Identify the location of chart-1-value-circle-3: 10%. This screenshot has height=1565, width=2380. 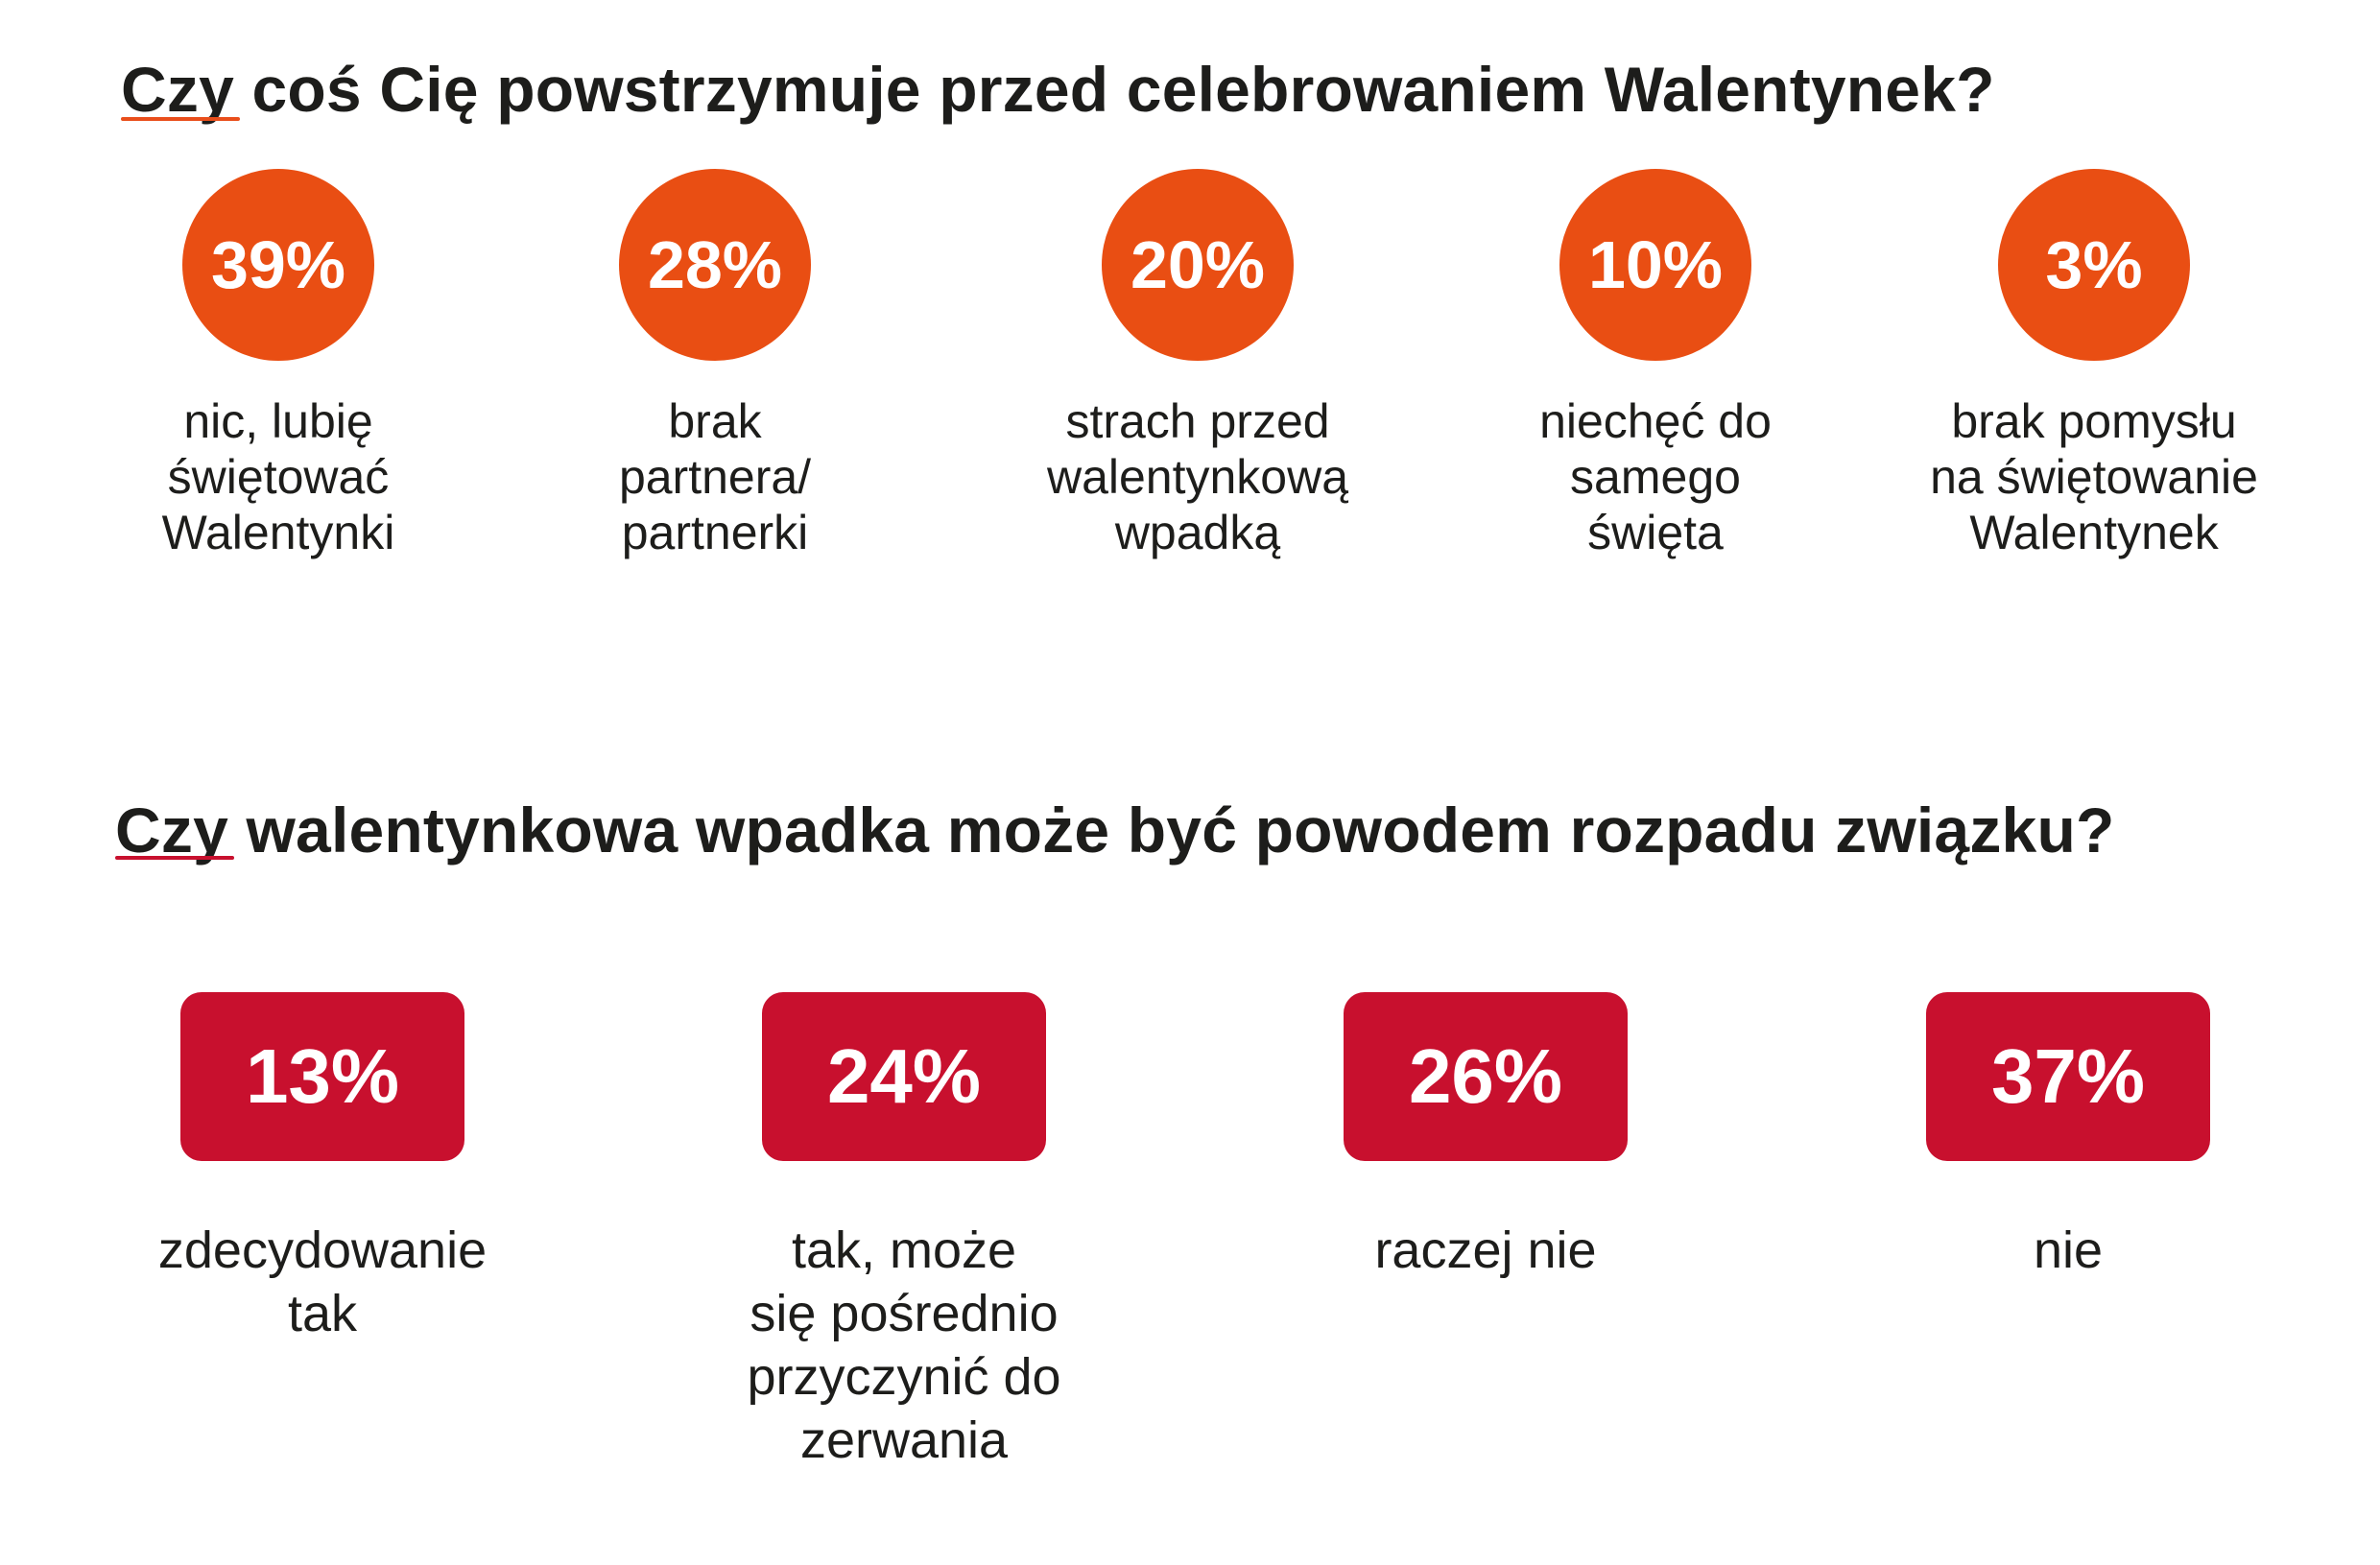
(1655, 265).